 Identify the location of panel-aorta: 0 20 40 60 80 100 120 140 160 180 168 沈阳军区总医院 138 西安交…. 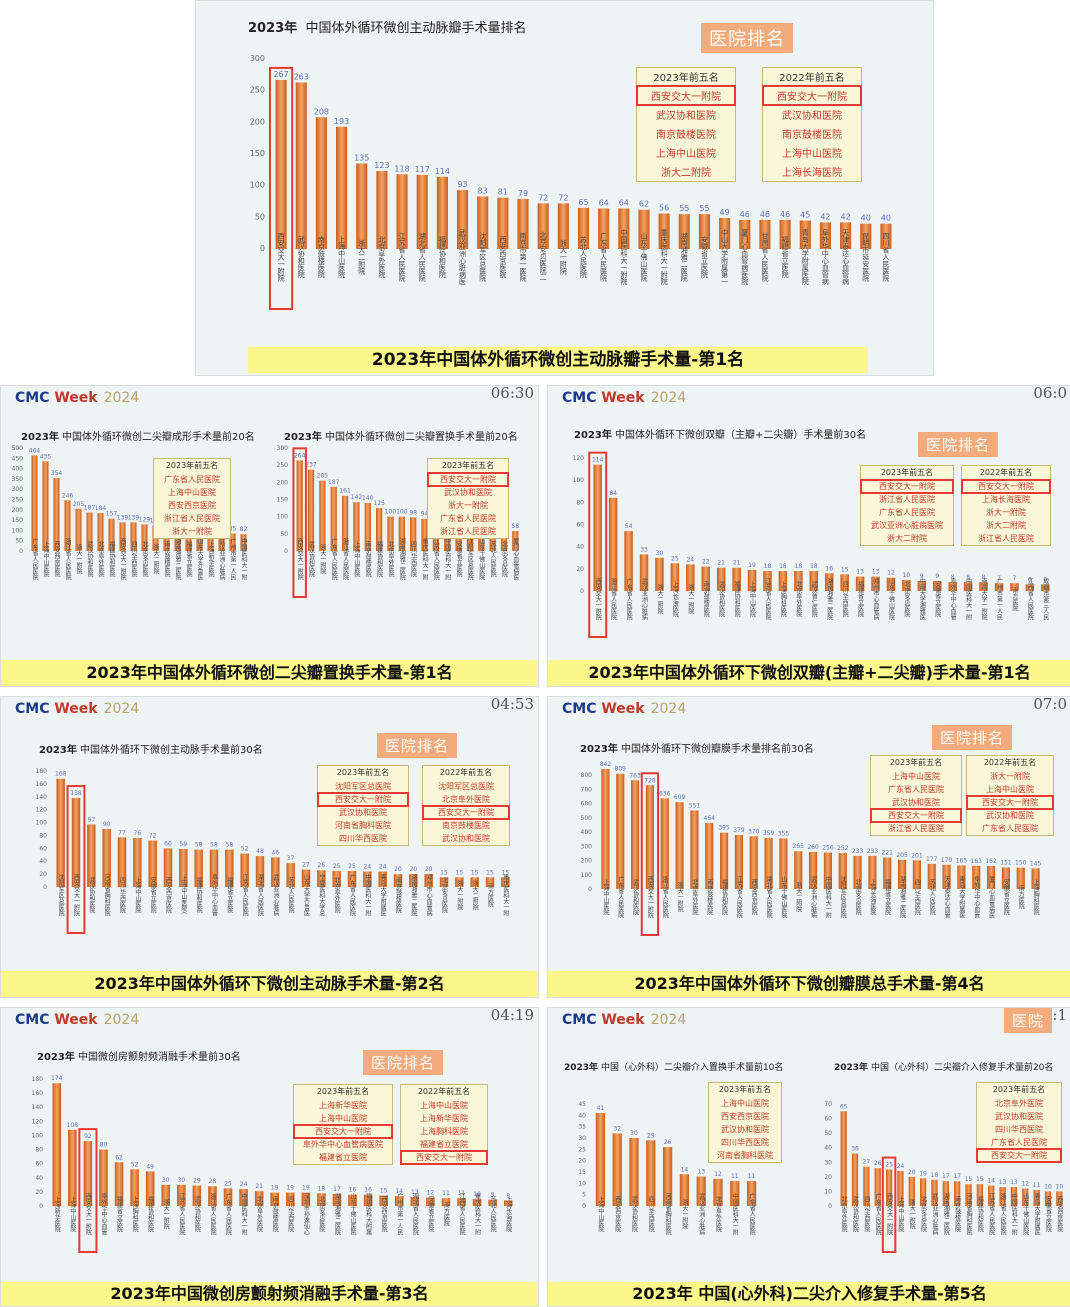
(269, 847).